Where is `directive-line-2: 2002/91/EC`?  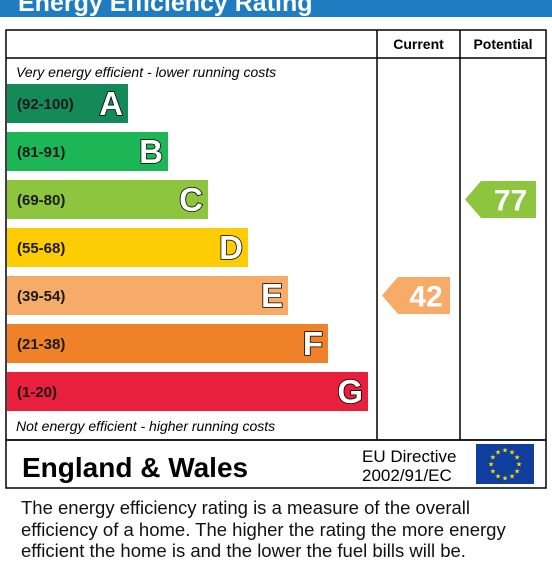 directive-line-2: 2002/91/EC is located at coordinates (407, 475).